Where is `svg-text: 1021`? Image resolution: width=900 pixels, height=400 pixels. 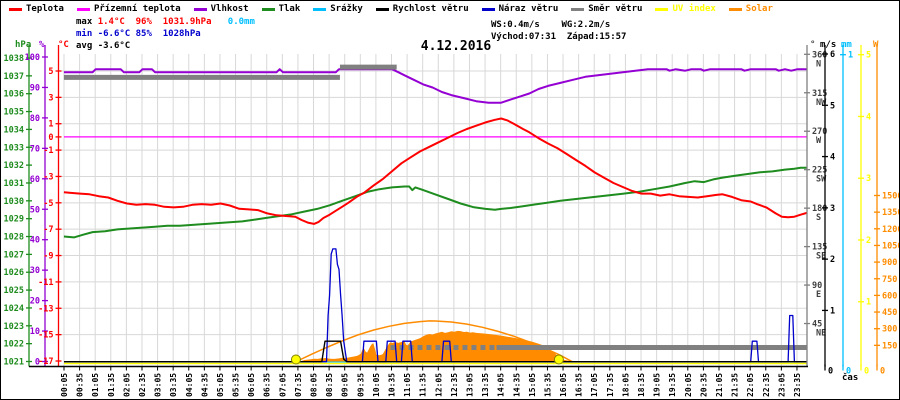
svg-text: 1021 is located at coordinates (14, 363).